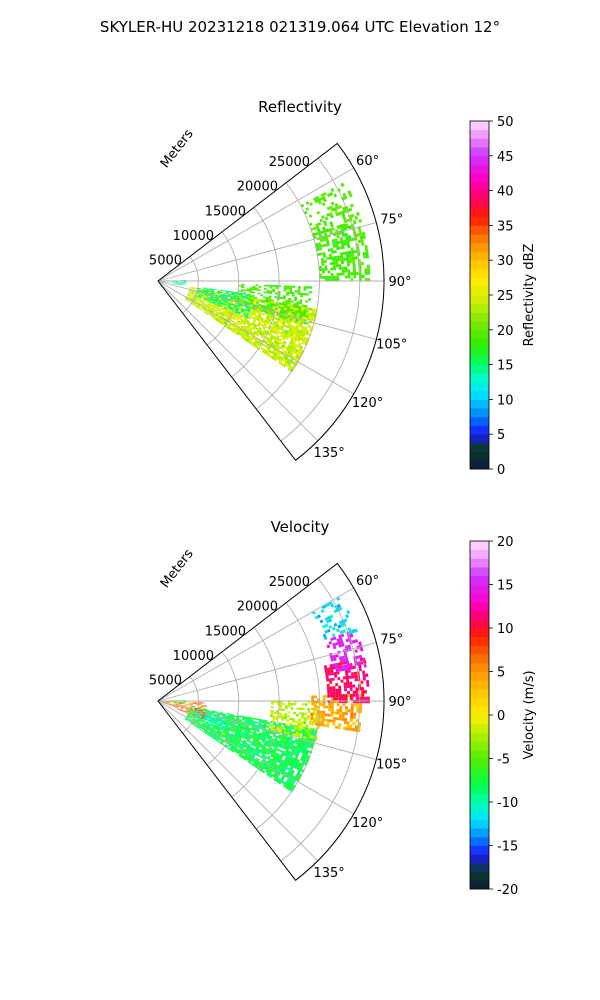 Image resolution: width=600 pixels, height=1000 pixels. I want to click on azimuth-tick-label: 105°, so click(391, 765).